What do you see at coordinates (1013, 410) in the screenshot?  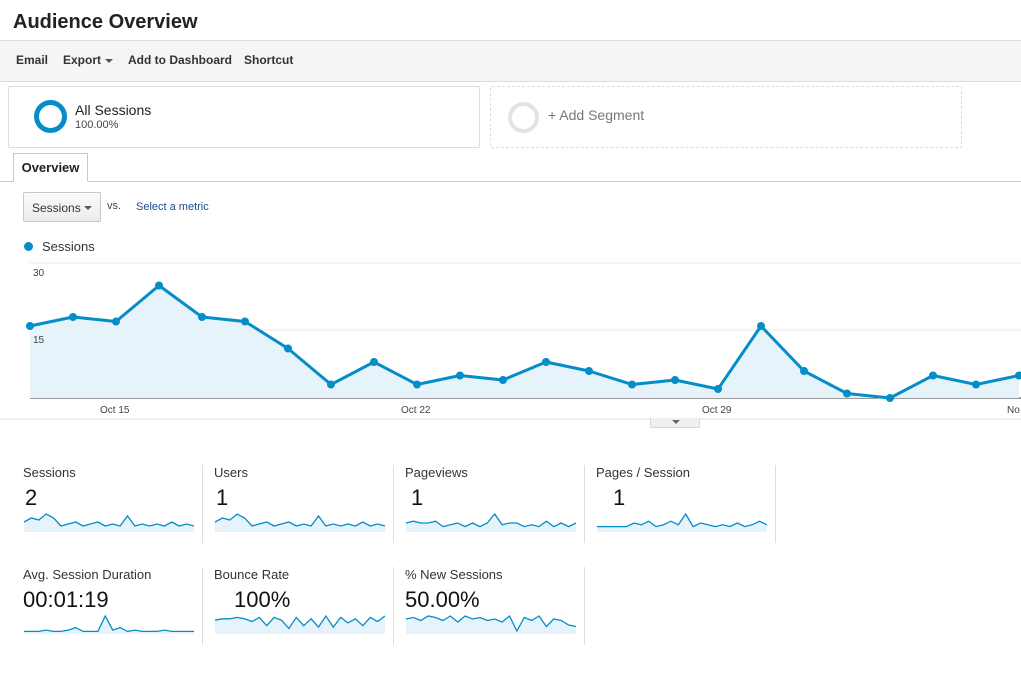 I see `x-tick-label: No` at bounding box center [1013, 410].